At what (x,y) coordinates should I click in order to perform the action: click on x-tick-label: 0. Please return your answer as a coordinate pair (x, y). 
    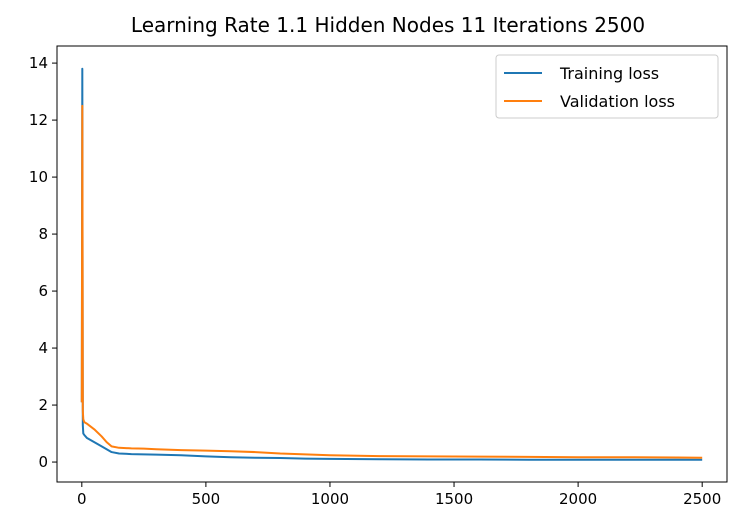
    Looking at the image, I should click on (82, 499).